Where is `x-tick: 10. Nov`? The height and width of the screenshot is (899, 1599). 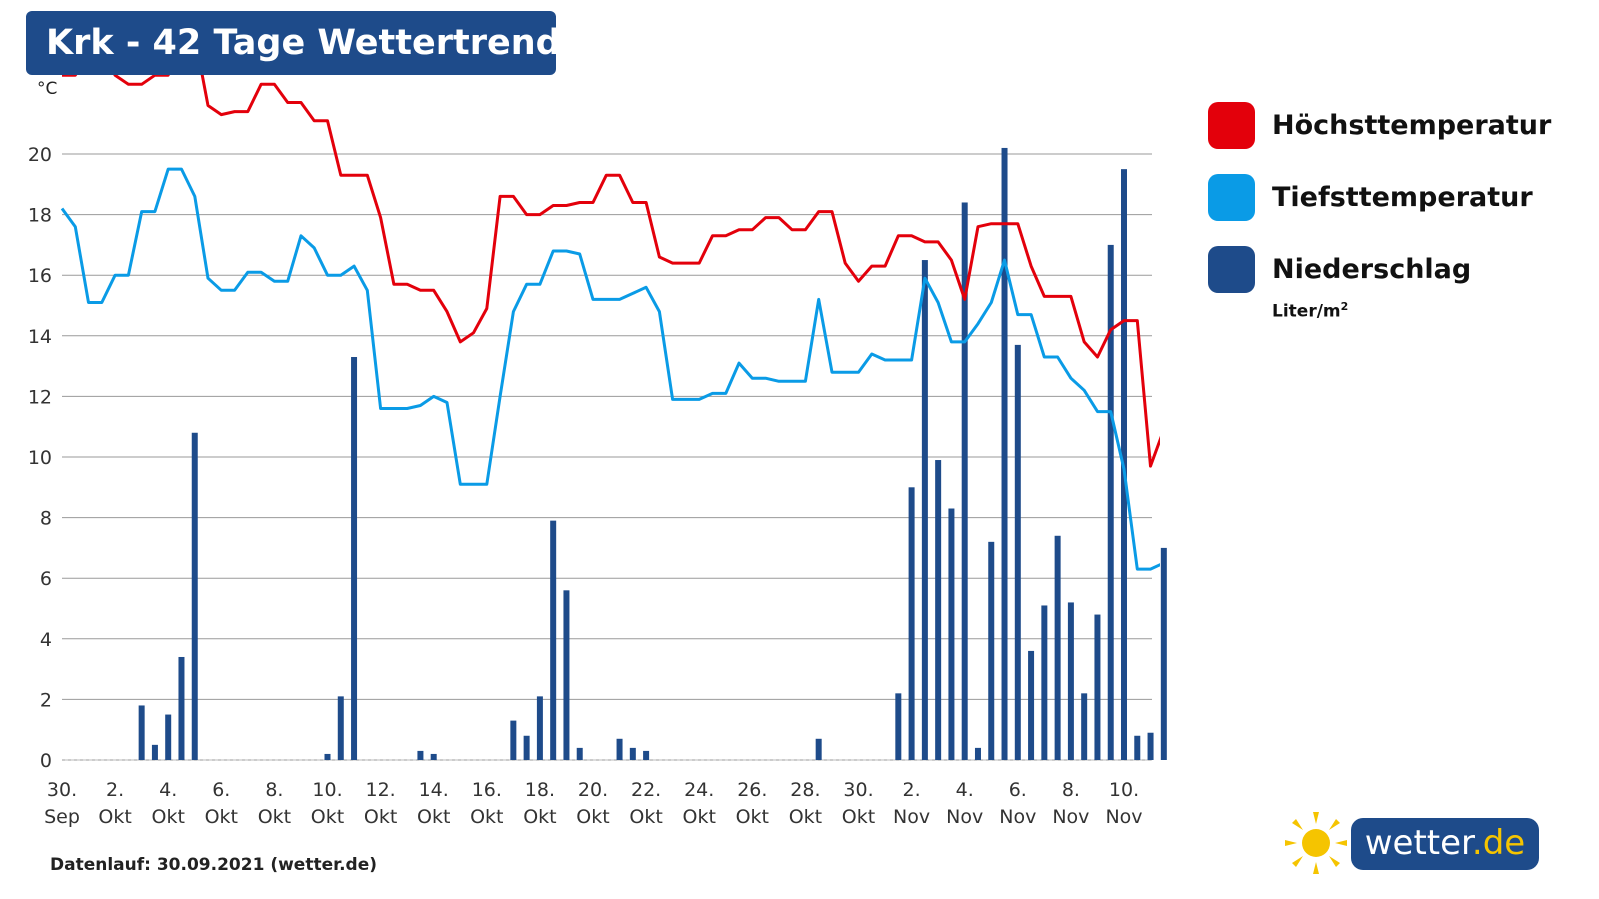
x-tick: 10. Nov is located at coordinates (1123, 803).